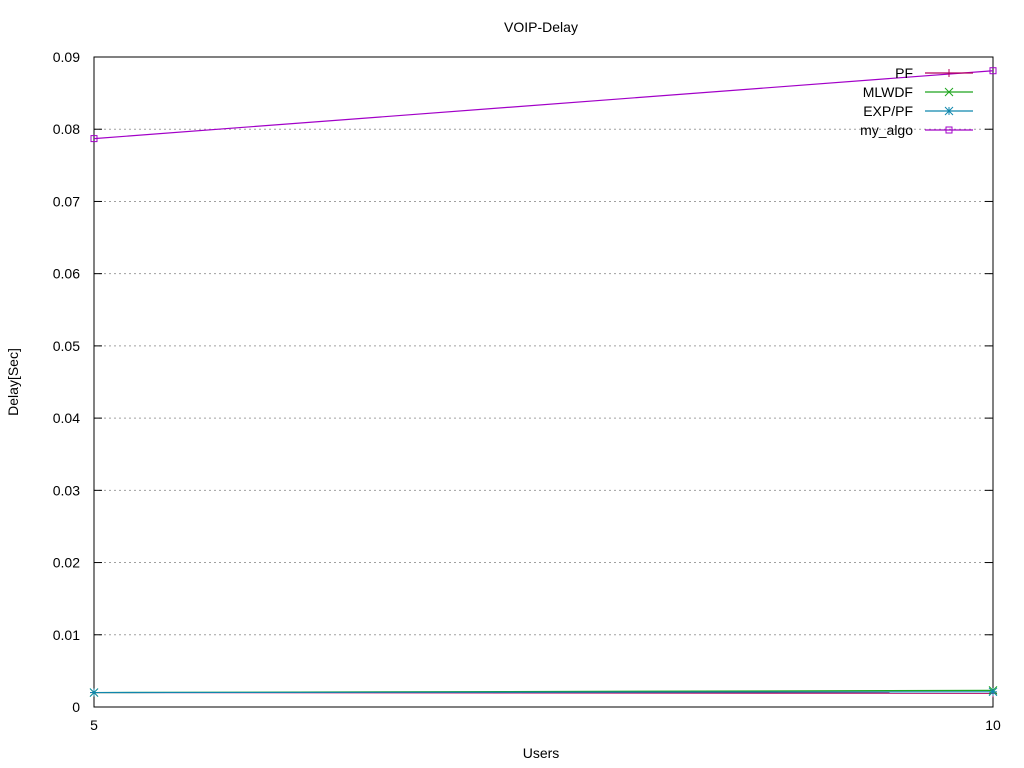  What do you see at coordinates (66, 129) in the screenshot?
I see `y-tick-label: 0.08` at bounding box center [66, 129].